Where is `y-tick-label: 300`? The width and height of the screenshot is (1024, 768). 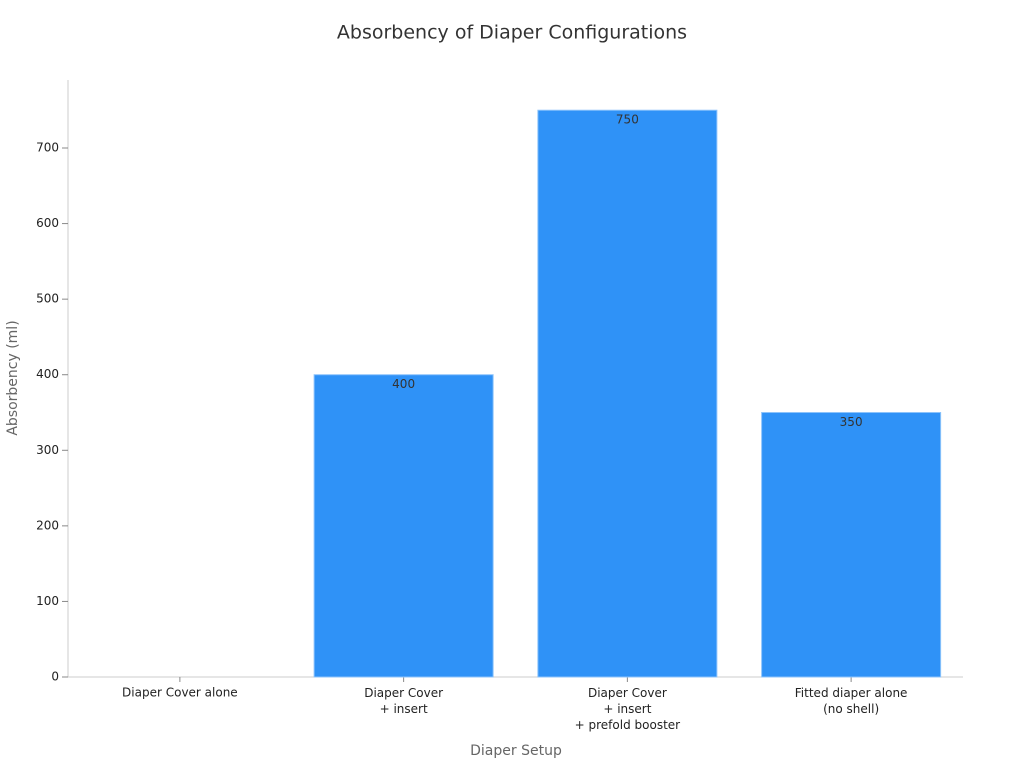 y-tick-label: 300 is located at coordinates (47, 450).